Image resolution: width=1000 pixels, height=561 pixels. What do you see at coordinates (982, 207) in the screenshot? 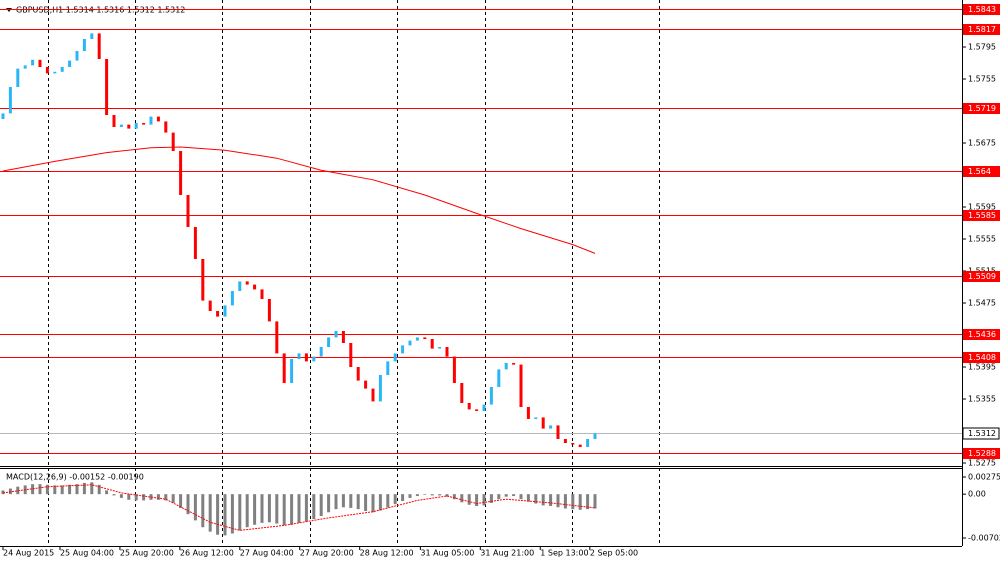
I see `y-tick-label: 1.5595` at bounding box center [982, 207].